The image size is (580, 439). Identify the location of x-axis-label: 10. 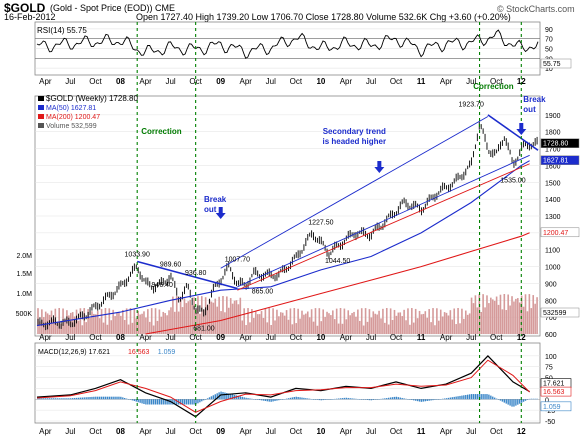
(320, 337).